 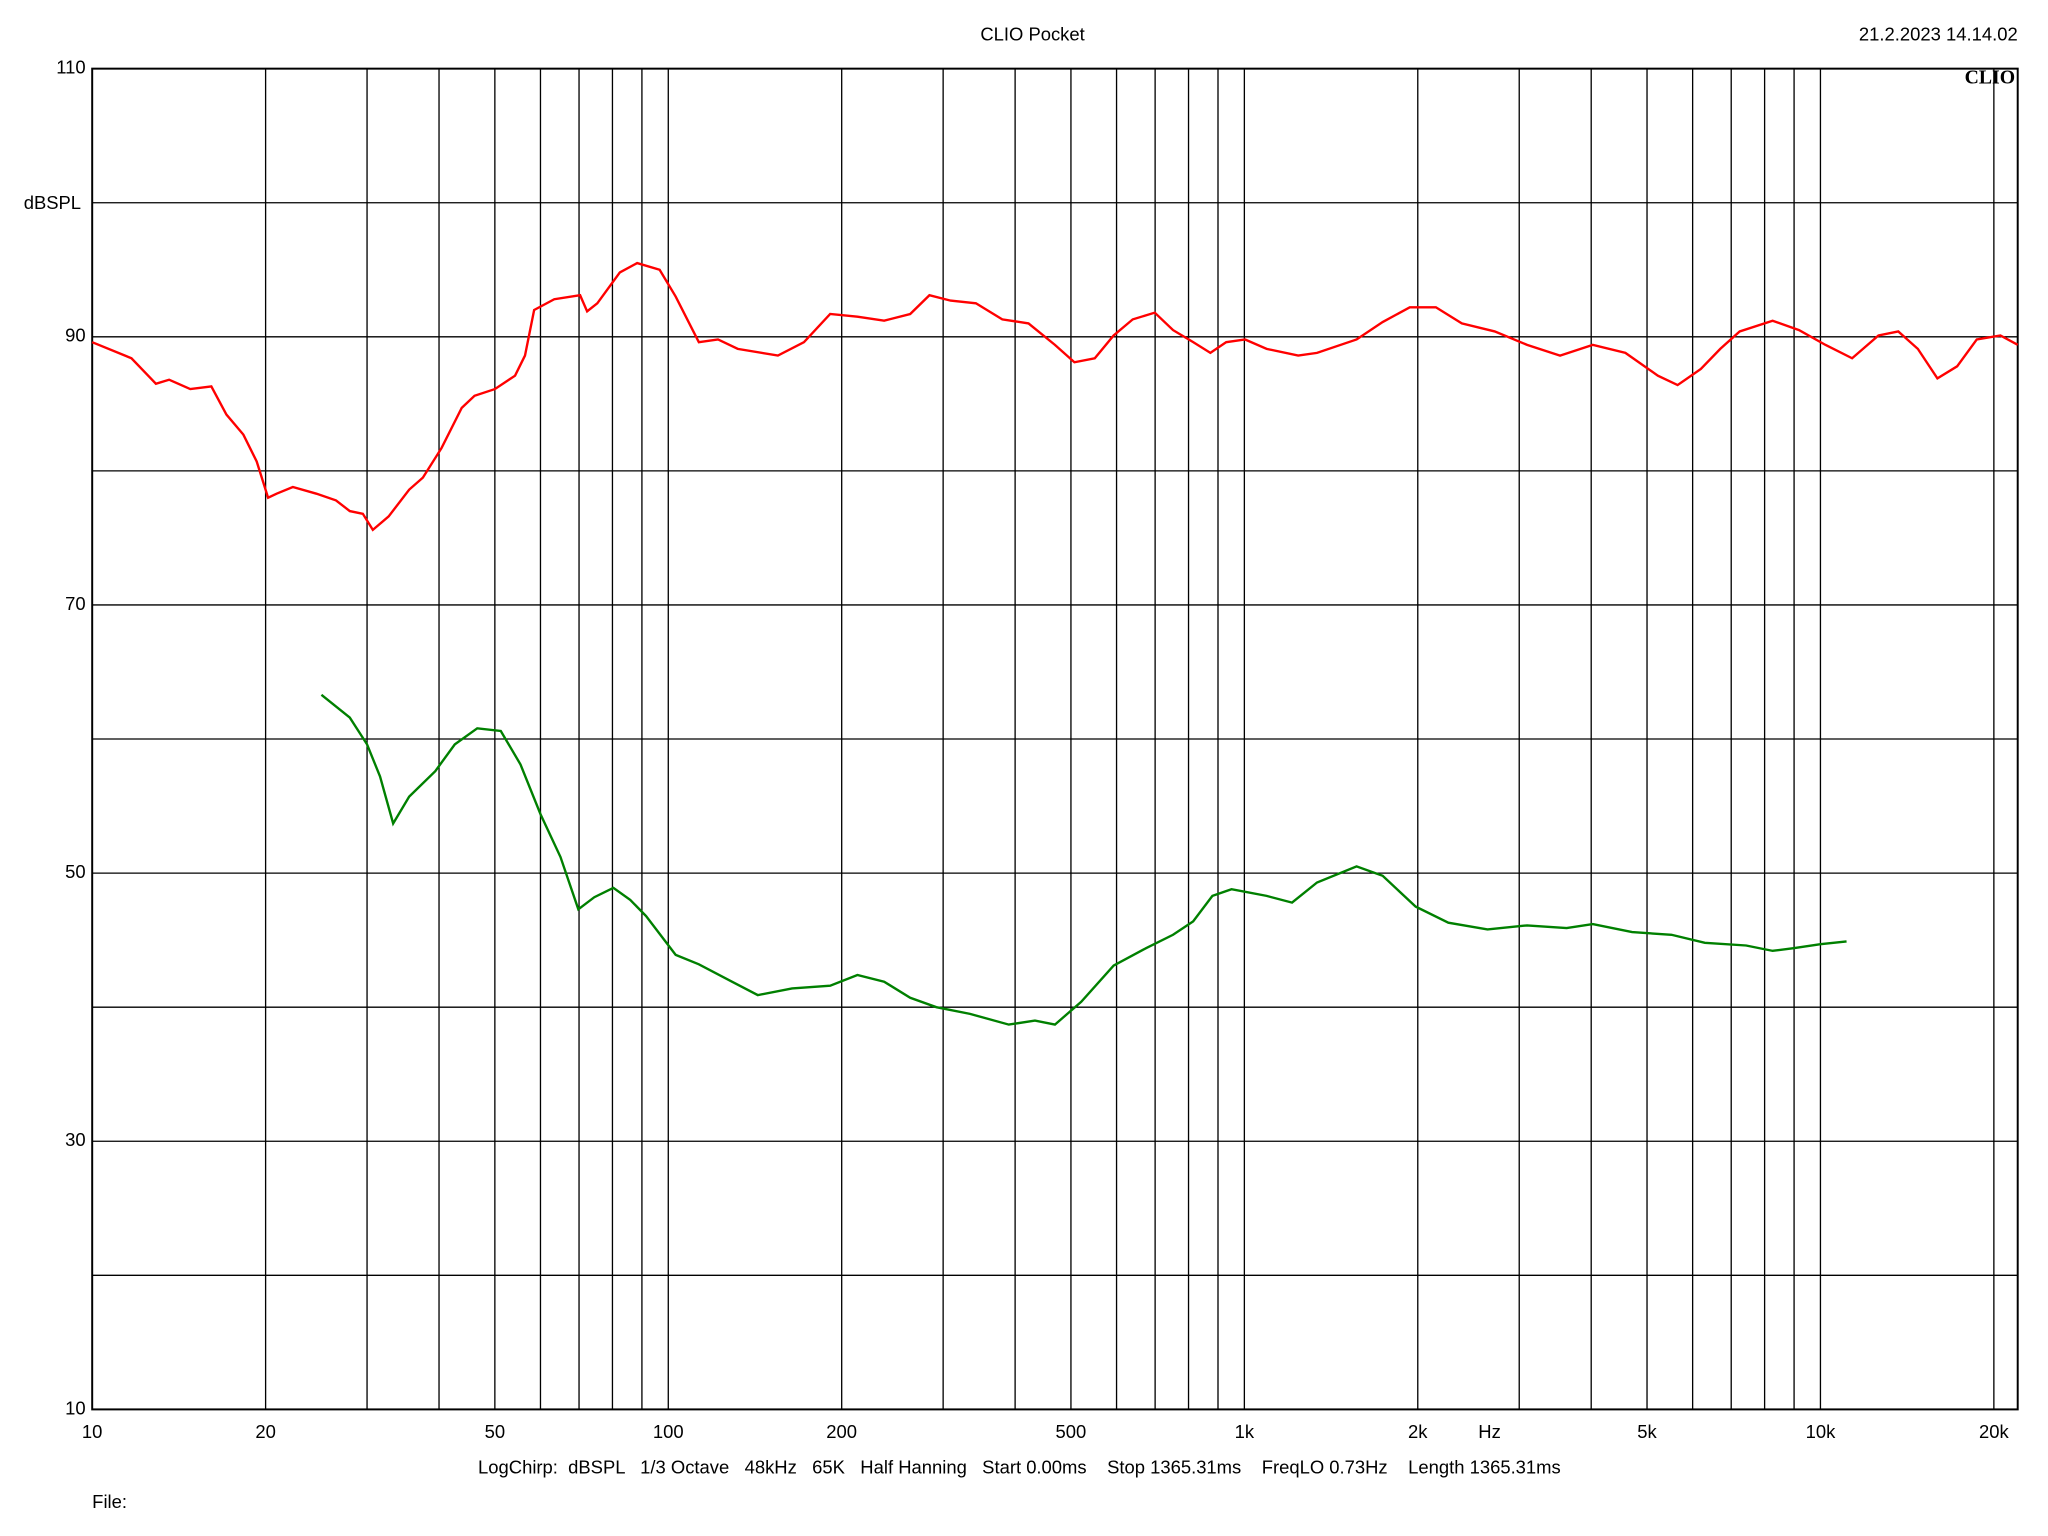 What do you see at coordinates (1647, 1431) in the screenshot?
I see `x-tick-label: 5k` at bounding box center [1647, 1431].